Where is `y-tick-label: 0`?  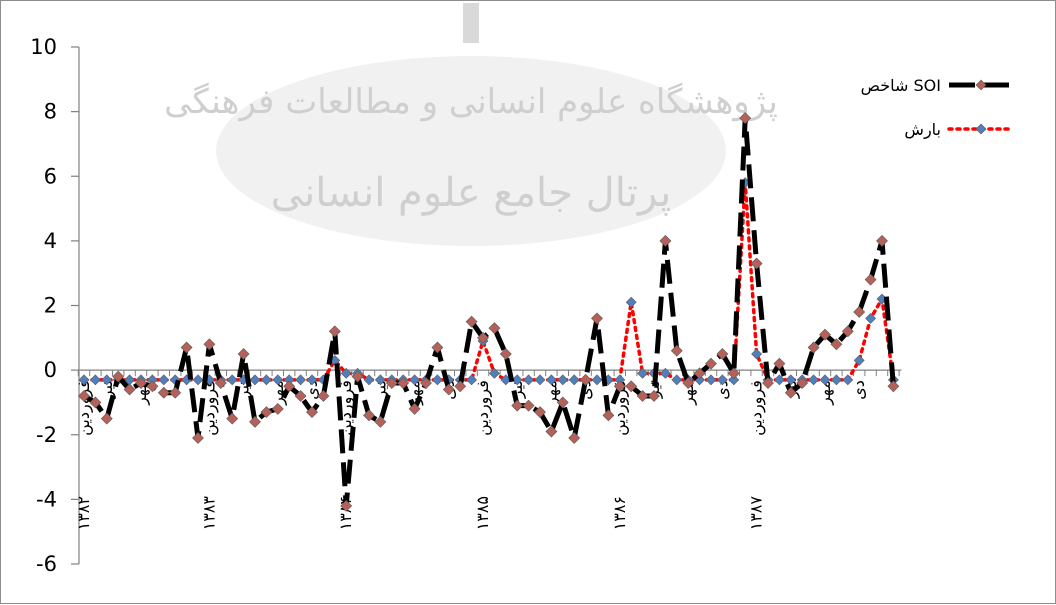
y-tick-label: 0 is located at coordinates (50, 370).